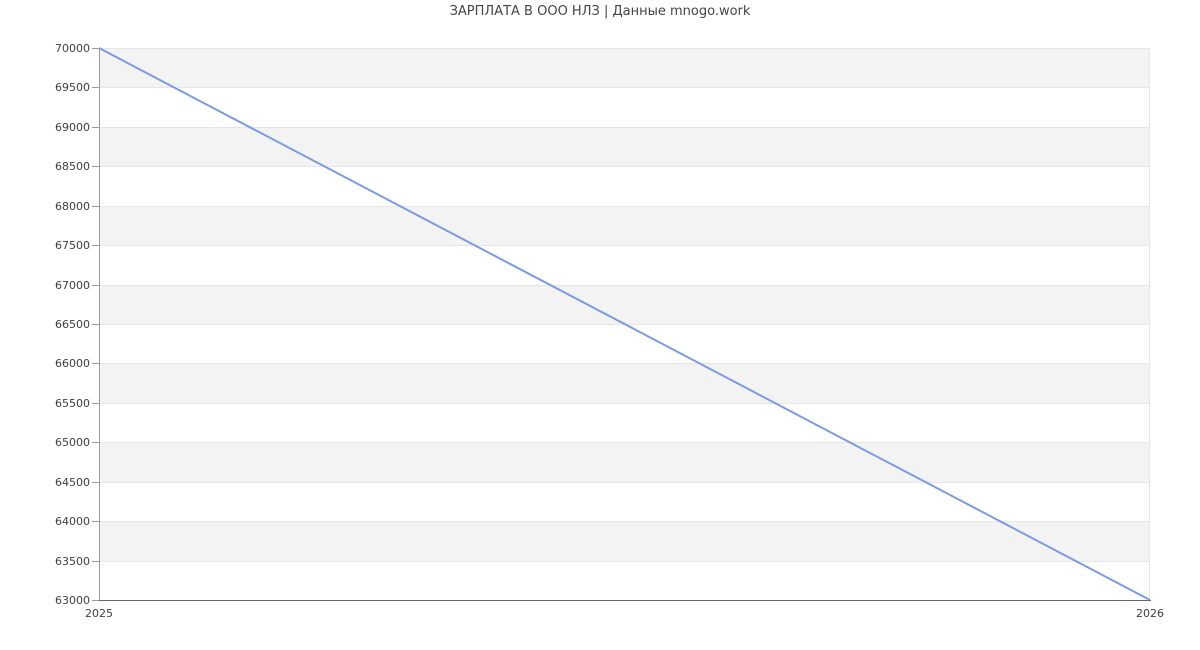 This screenshot has height=650, width=1200. Describe the element at coordinates (72, 127) in the screenshot. I see `y-tick-label: 69000` at that location.